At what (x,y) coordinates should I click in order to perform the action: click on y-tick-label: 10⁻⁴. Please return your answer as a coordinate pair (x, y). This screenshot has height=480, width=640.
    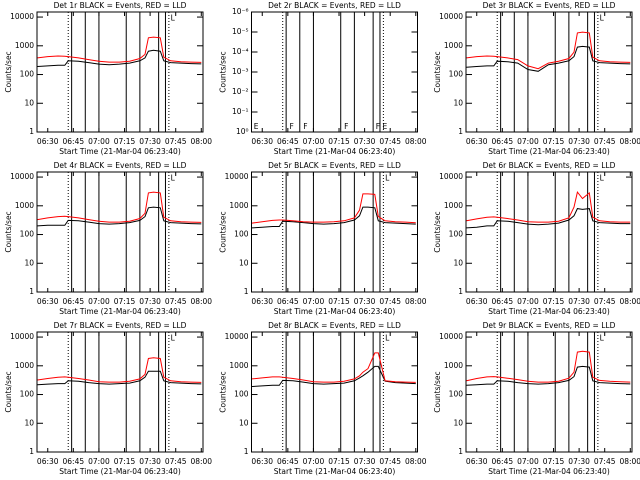
    Looking at the image, I should click on (240, 51).